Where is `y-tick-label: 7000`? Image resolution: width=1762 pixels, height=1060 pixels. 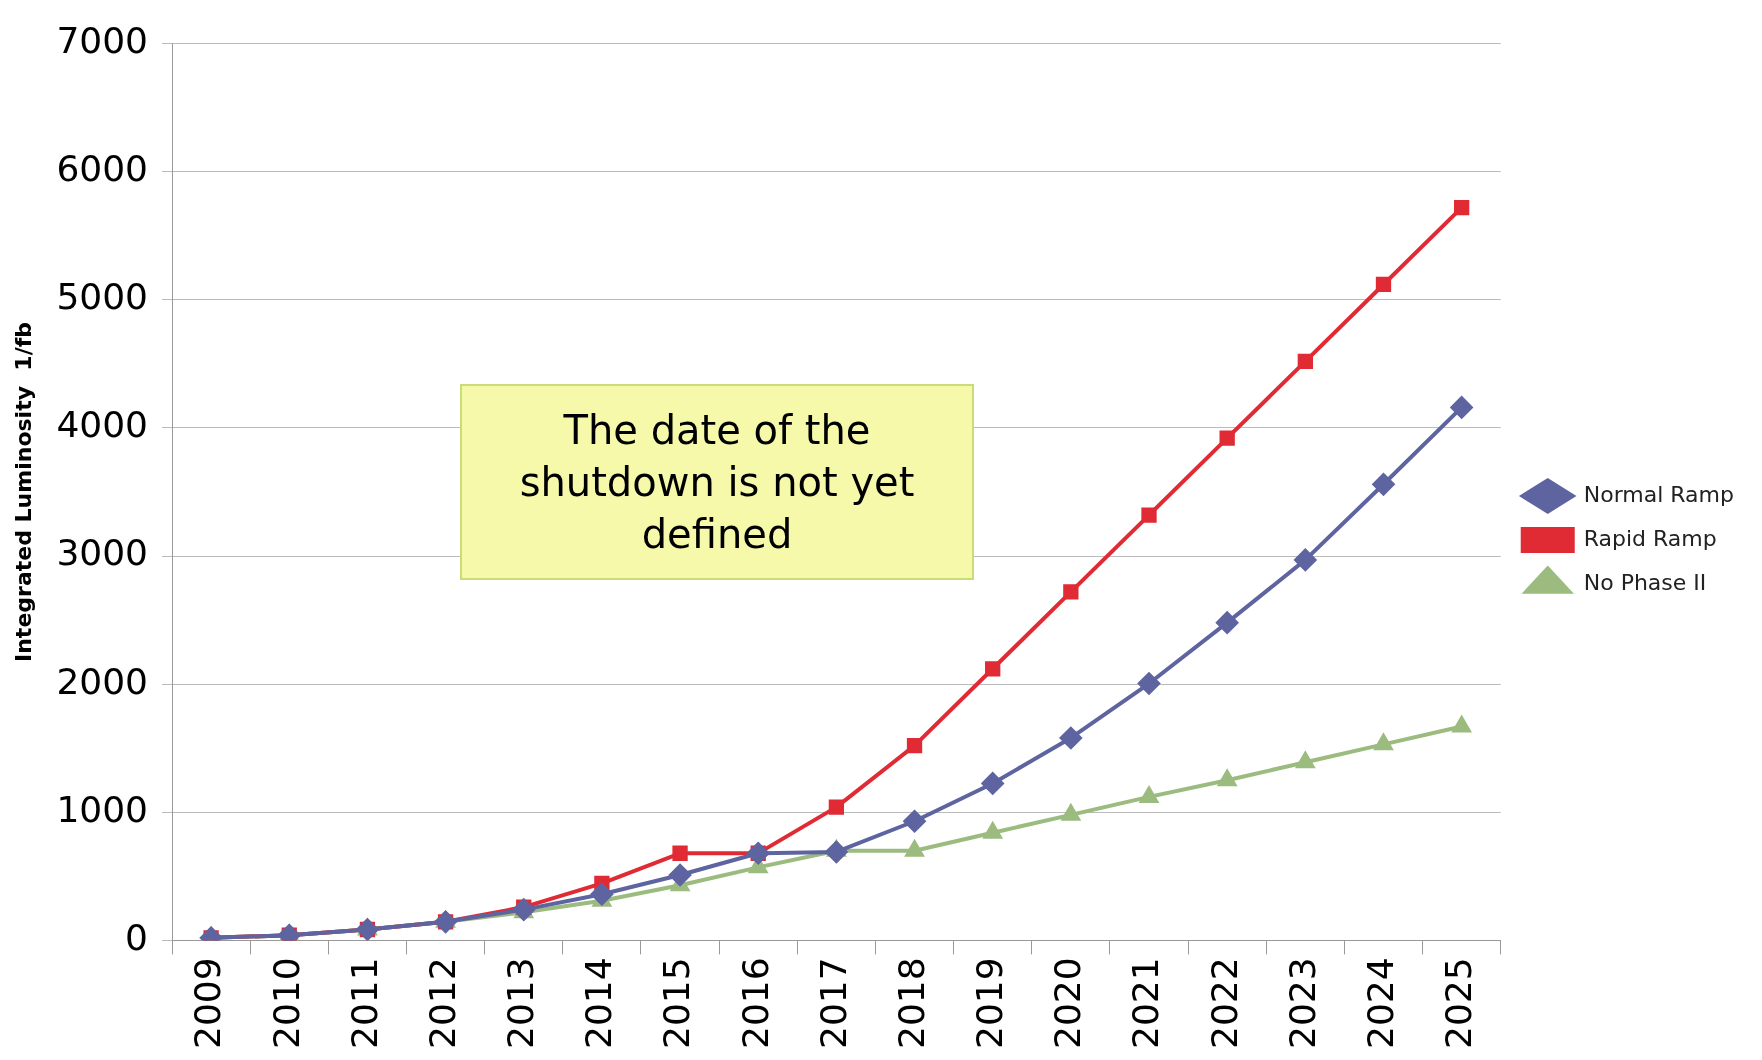 y-tick-label: 7000 is located at coordinates (102, 40).